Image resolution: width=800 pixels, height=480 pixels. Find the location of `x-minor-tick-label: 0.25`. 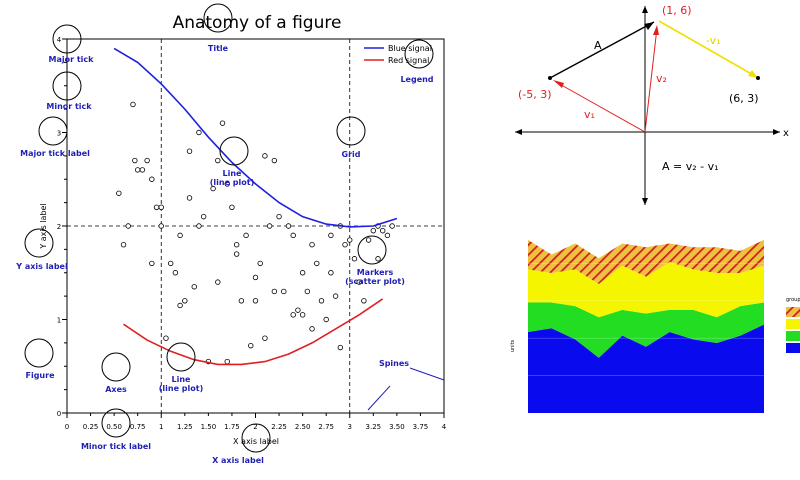

x-minor-tick-label: 0.25 is located at coordinates (91, 427).